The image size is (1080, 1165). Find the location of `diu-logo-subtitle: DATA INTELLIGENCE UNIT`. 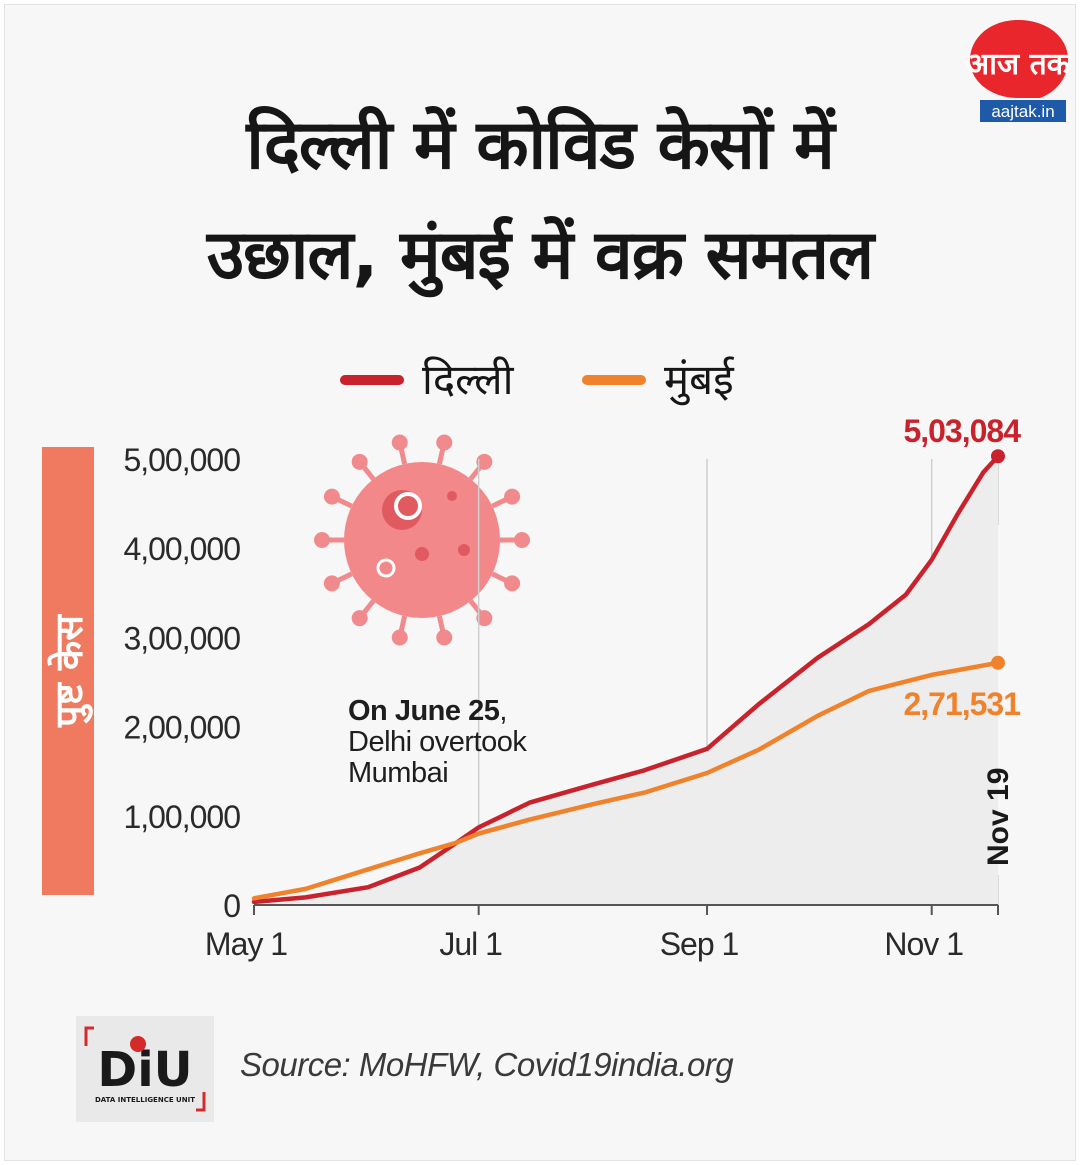

diu-logo-subtitle: DATA INTELLIGENCE UNIT is located at coordinates (145, 1100).